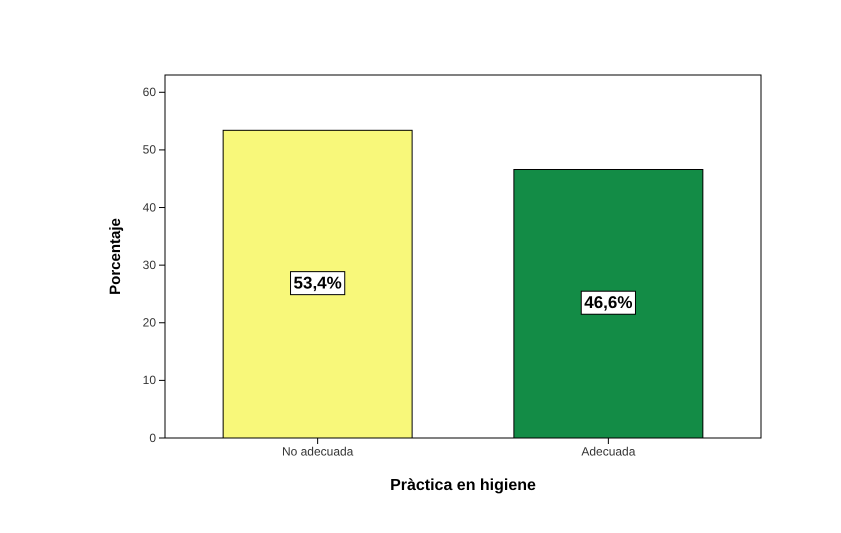 The height and width of the screenshot is (533, 841). I want to click on y-axis-title: Porcentaje, so click(115, 256).